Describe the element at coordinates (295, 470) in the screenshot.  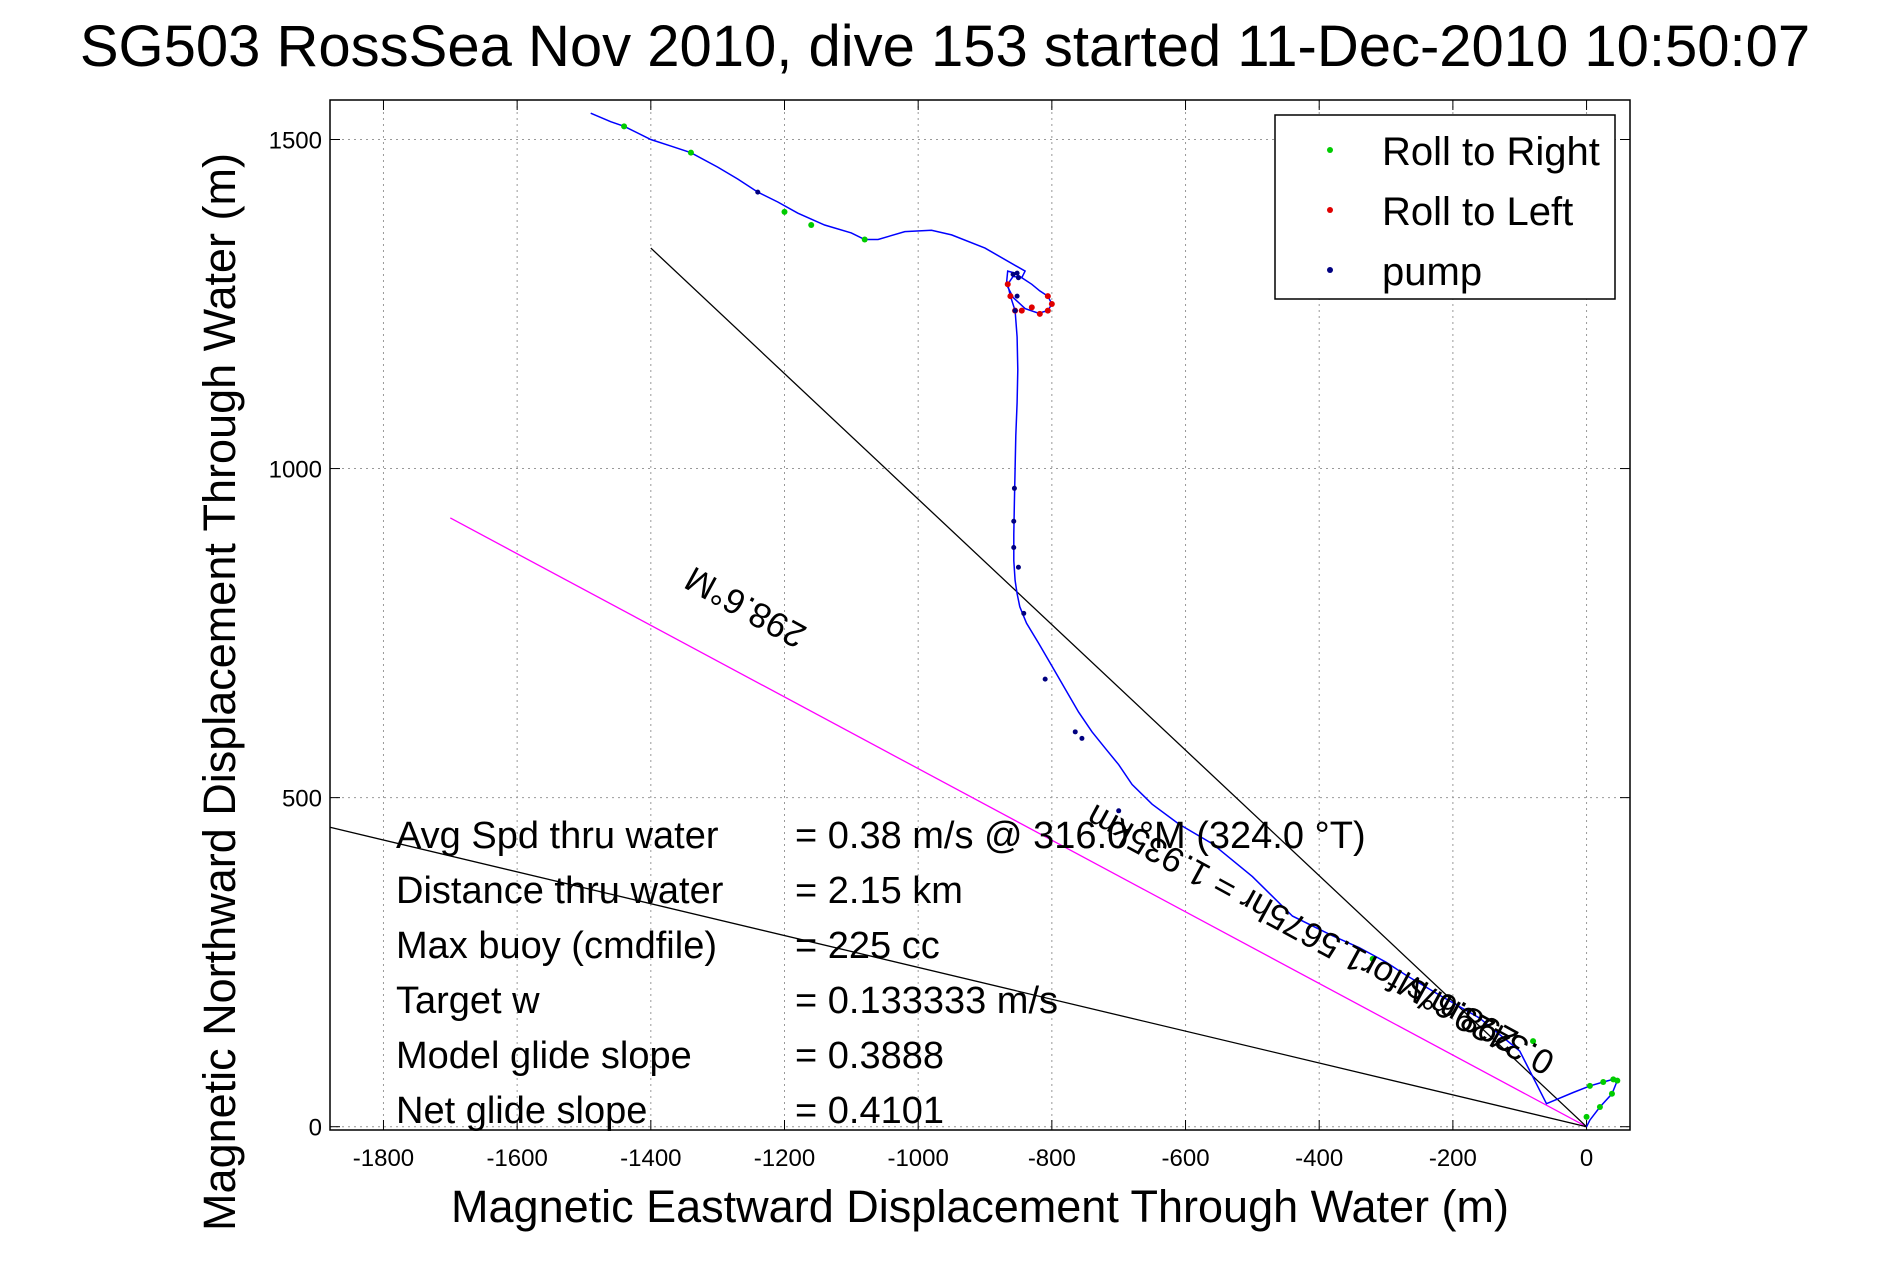
I see `y-tick-label: 1000` at that location.